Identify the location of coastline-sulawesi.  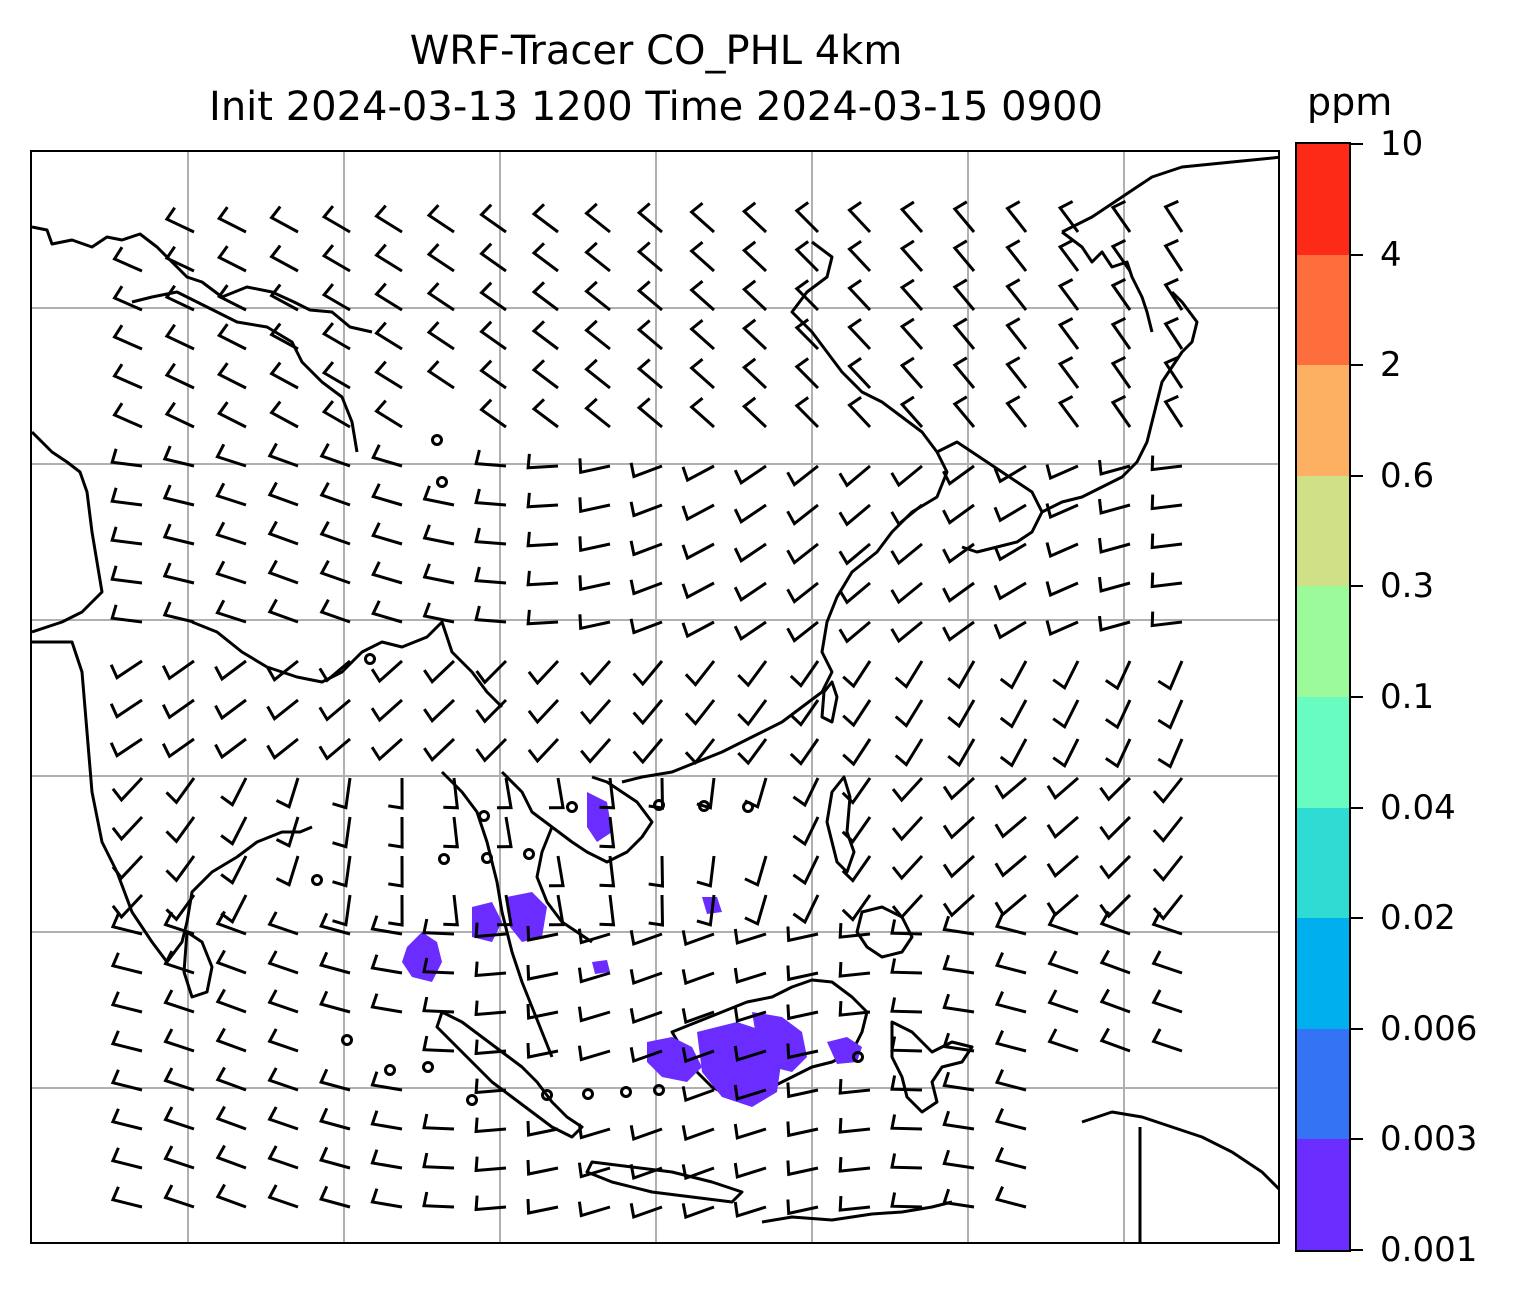
(932, 1067).